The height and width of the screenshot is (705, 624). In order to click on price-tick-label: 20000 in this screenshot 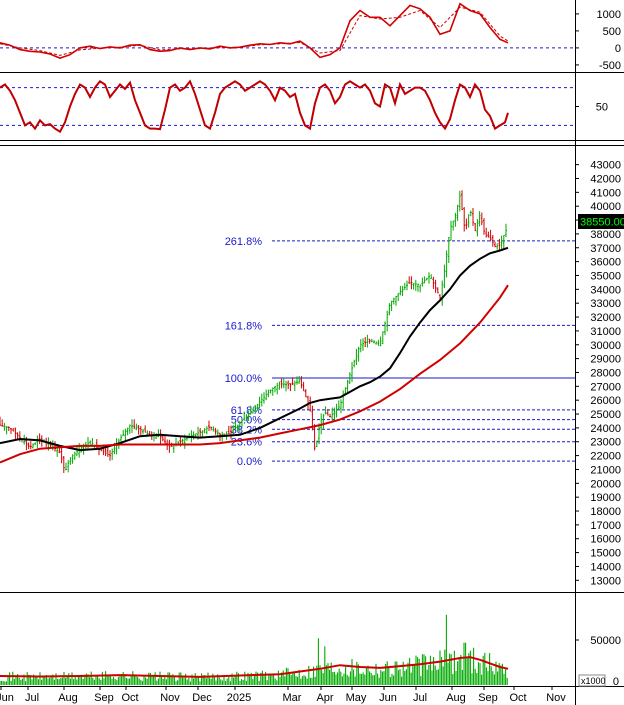, I will do `click(605, 484)`.